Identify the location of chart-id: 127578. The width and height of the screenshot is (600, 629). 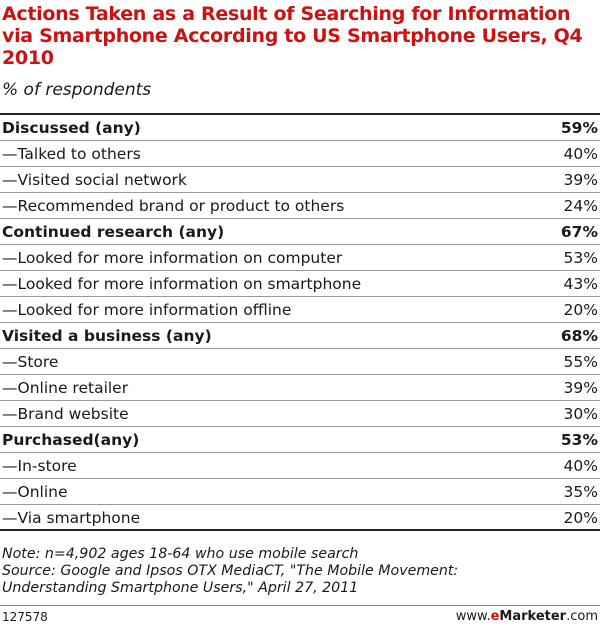
(25, 617).